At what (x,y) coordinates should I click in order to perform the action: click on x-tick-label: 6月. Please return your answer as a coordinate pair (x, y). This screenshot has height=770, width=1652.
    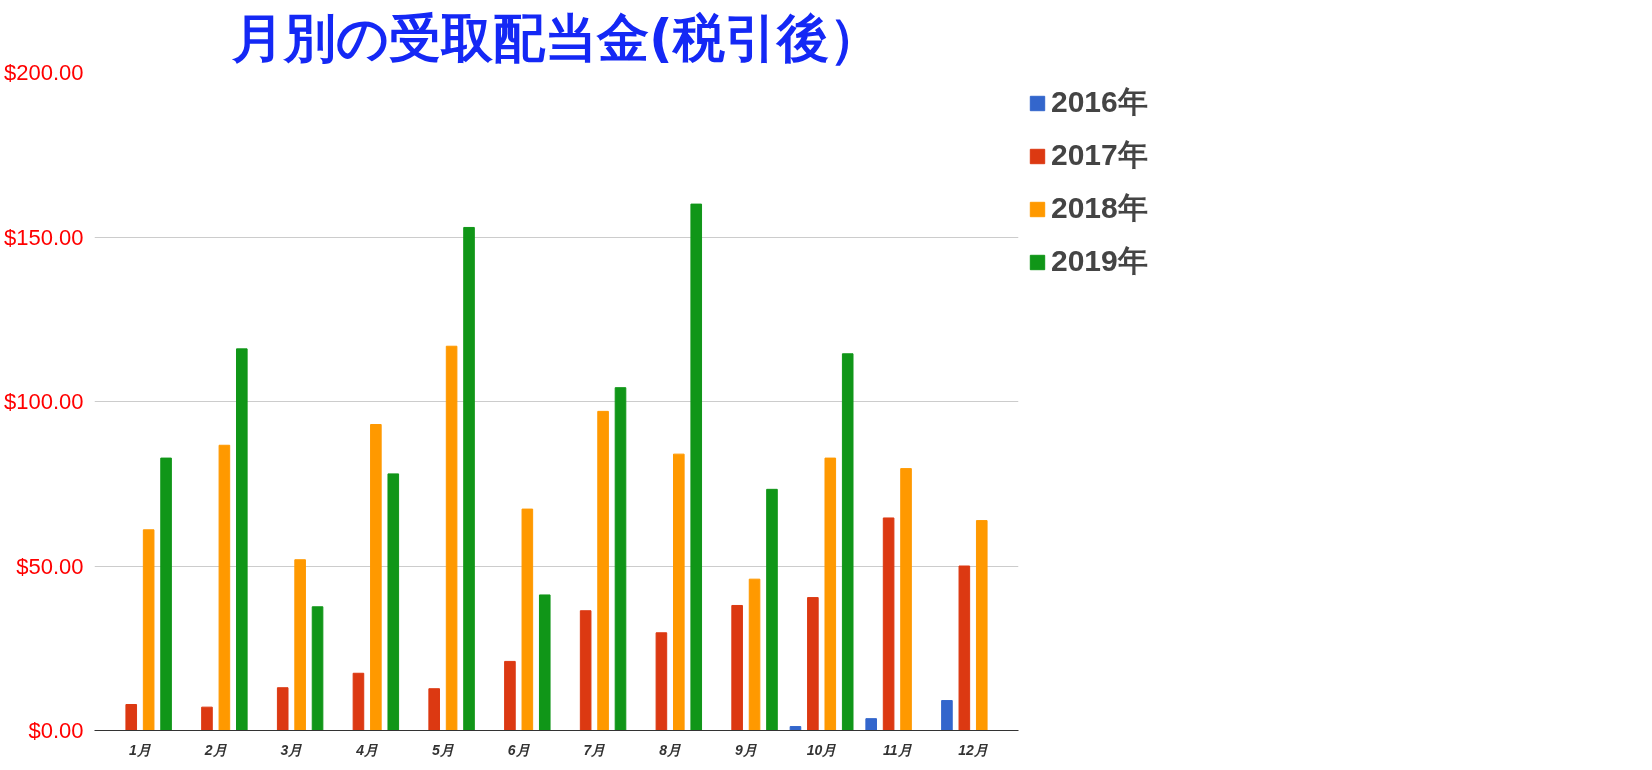
    Looking at the image, I should click on (518, 749).